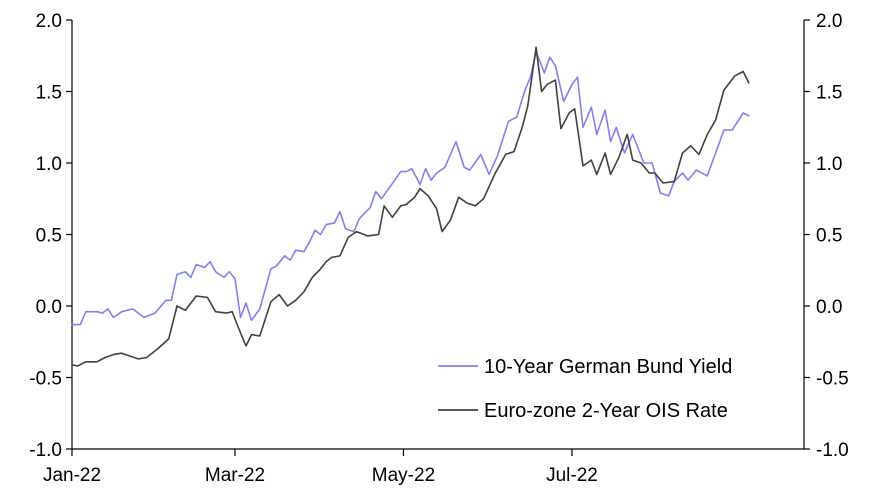 The height and width of the screenshot is (493, 884). What do you see at coordinates (235, 475) in the screenshot?
I see `x-tick-label: Mar-22` at bounding box center [235, 475].